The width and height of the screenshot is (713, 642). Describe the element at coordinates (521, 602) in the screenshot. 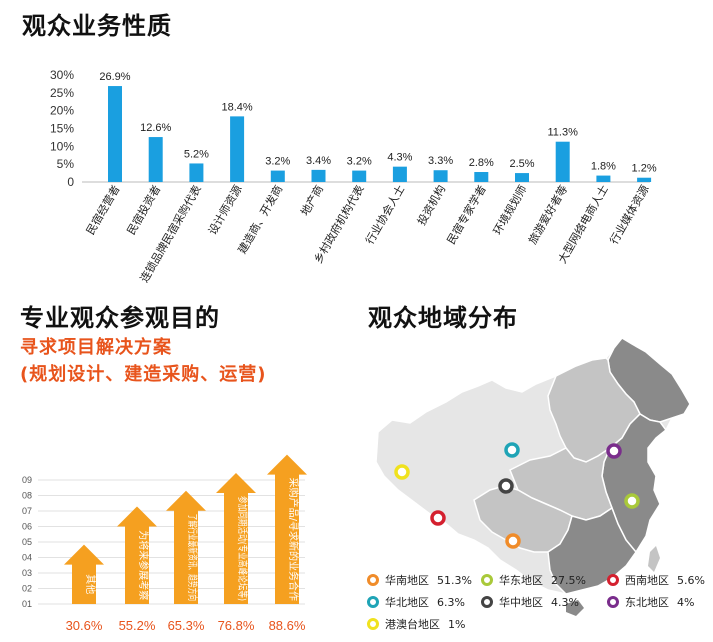

I see `legend-region-name: 华中地区` at that location.